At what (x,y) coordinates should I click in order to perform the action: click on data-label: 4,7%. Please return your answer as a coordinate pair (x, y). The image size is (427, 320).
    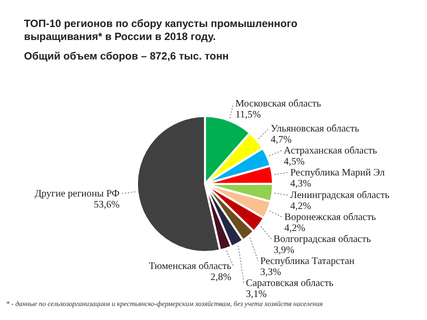
    Looking at the image, I should click on (281, 140).